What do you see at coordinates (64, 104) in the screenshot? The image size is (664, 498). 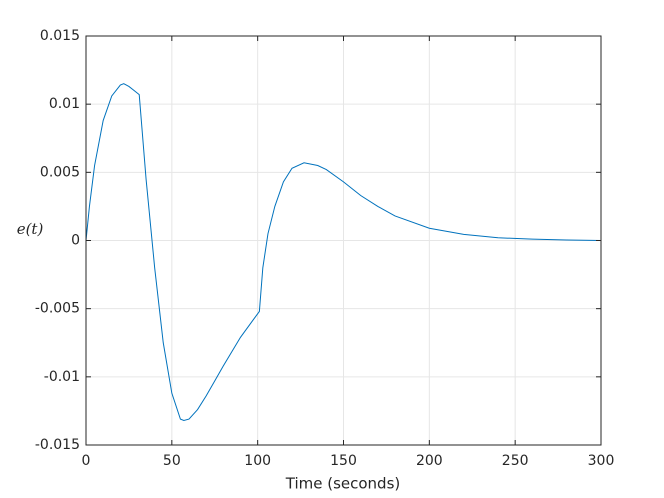 I see `y-tick-label: 0.01` at bounding box center [64, 104].